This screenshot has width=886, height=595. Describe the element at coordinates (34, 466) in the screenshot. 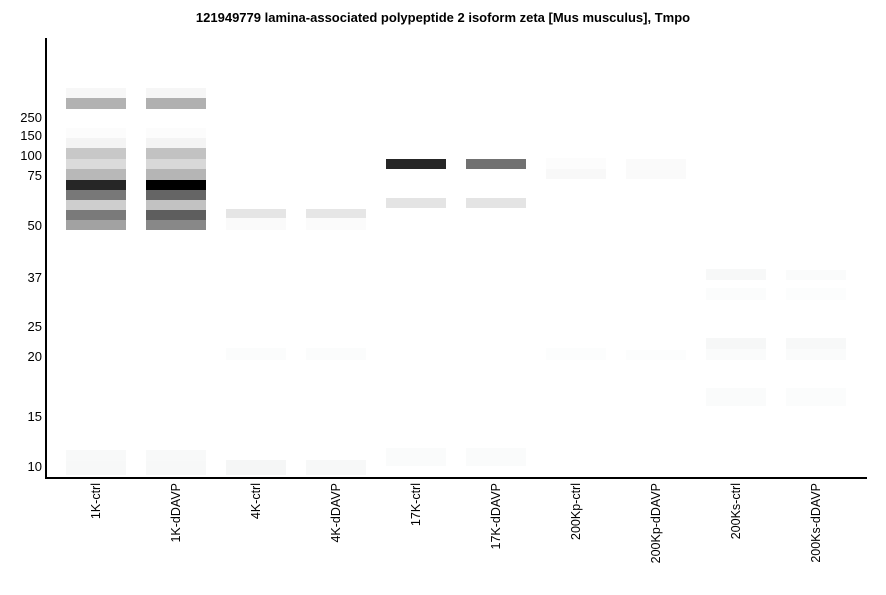

I see `y-tick-label: 10` at that location.